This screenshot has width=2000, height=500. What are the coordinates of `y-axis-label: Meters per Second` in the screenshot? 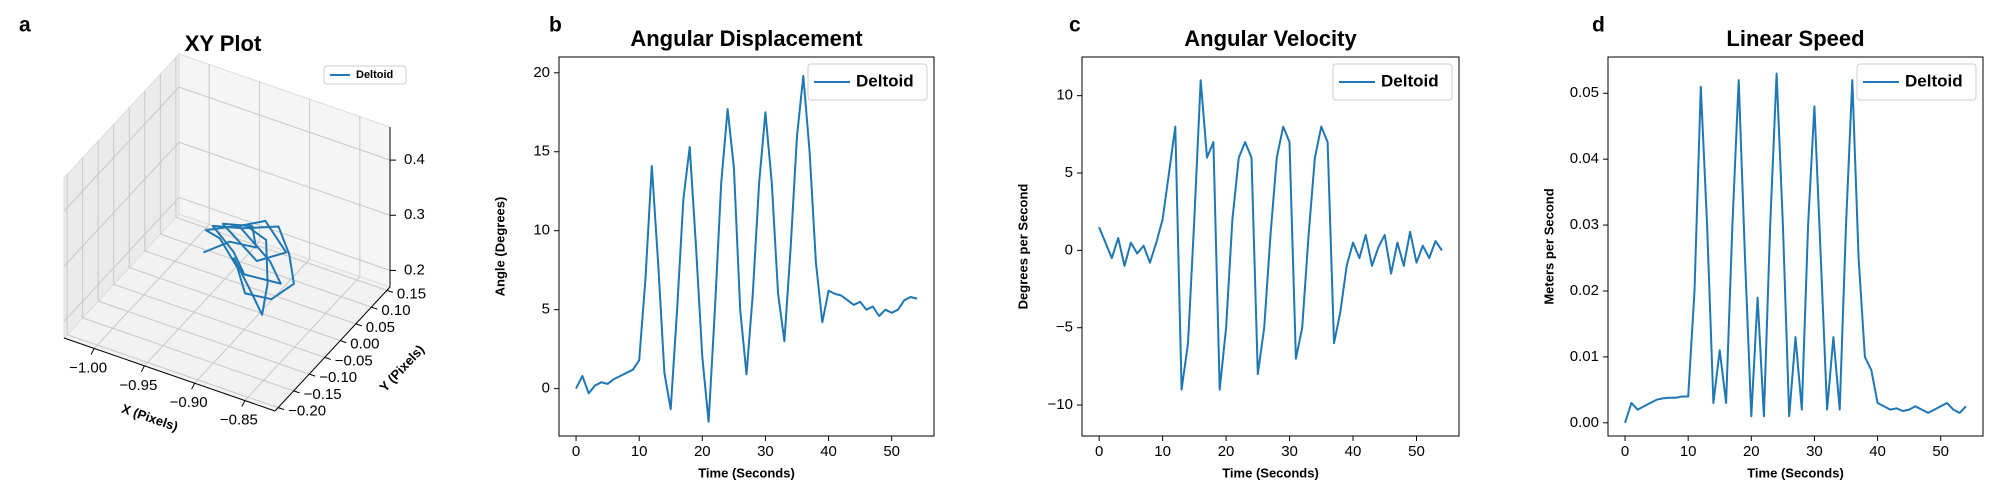 It's located at (1548, 246).